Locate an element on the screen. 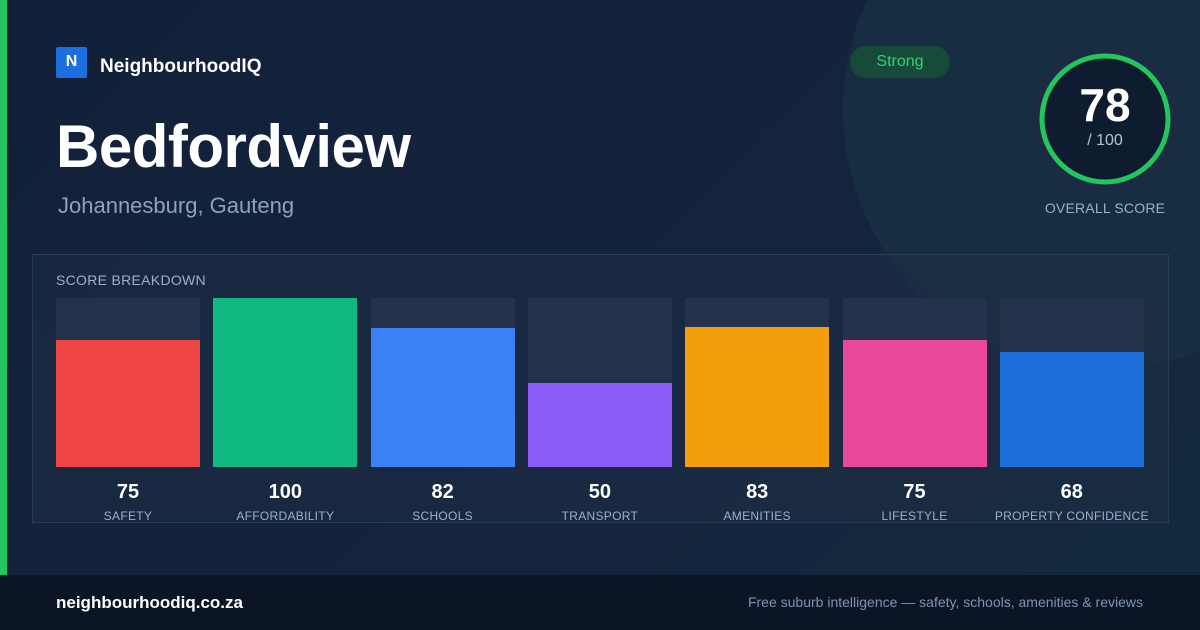  bar-label: SCHOOLS is located at coordinates (442, 516).